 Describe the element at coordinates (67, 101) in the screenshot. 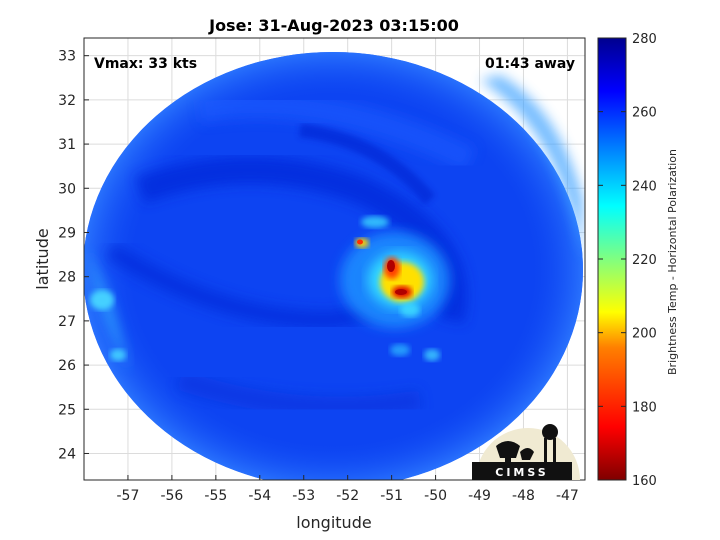

I see `y-tick-label: 32` at that location.